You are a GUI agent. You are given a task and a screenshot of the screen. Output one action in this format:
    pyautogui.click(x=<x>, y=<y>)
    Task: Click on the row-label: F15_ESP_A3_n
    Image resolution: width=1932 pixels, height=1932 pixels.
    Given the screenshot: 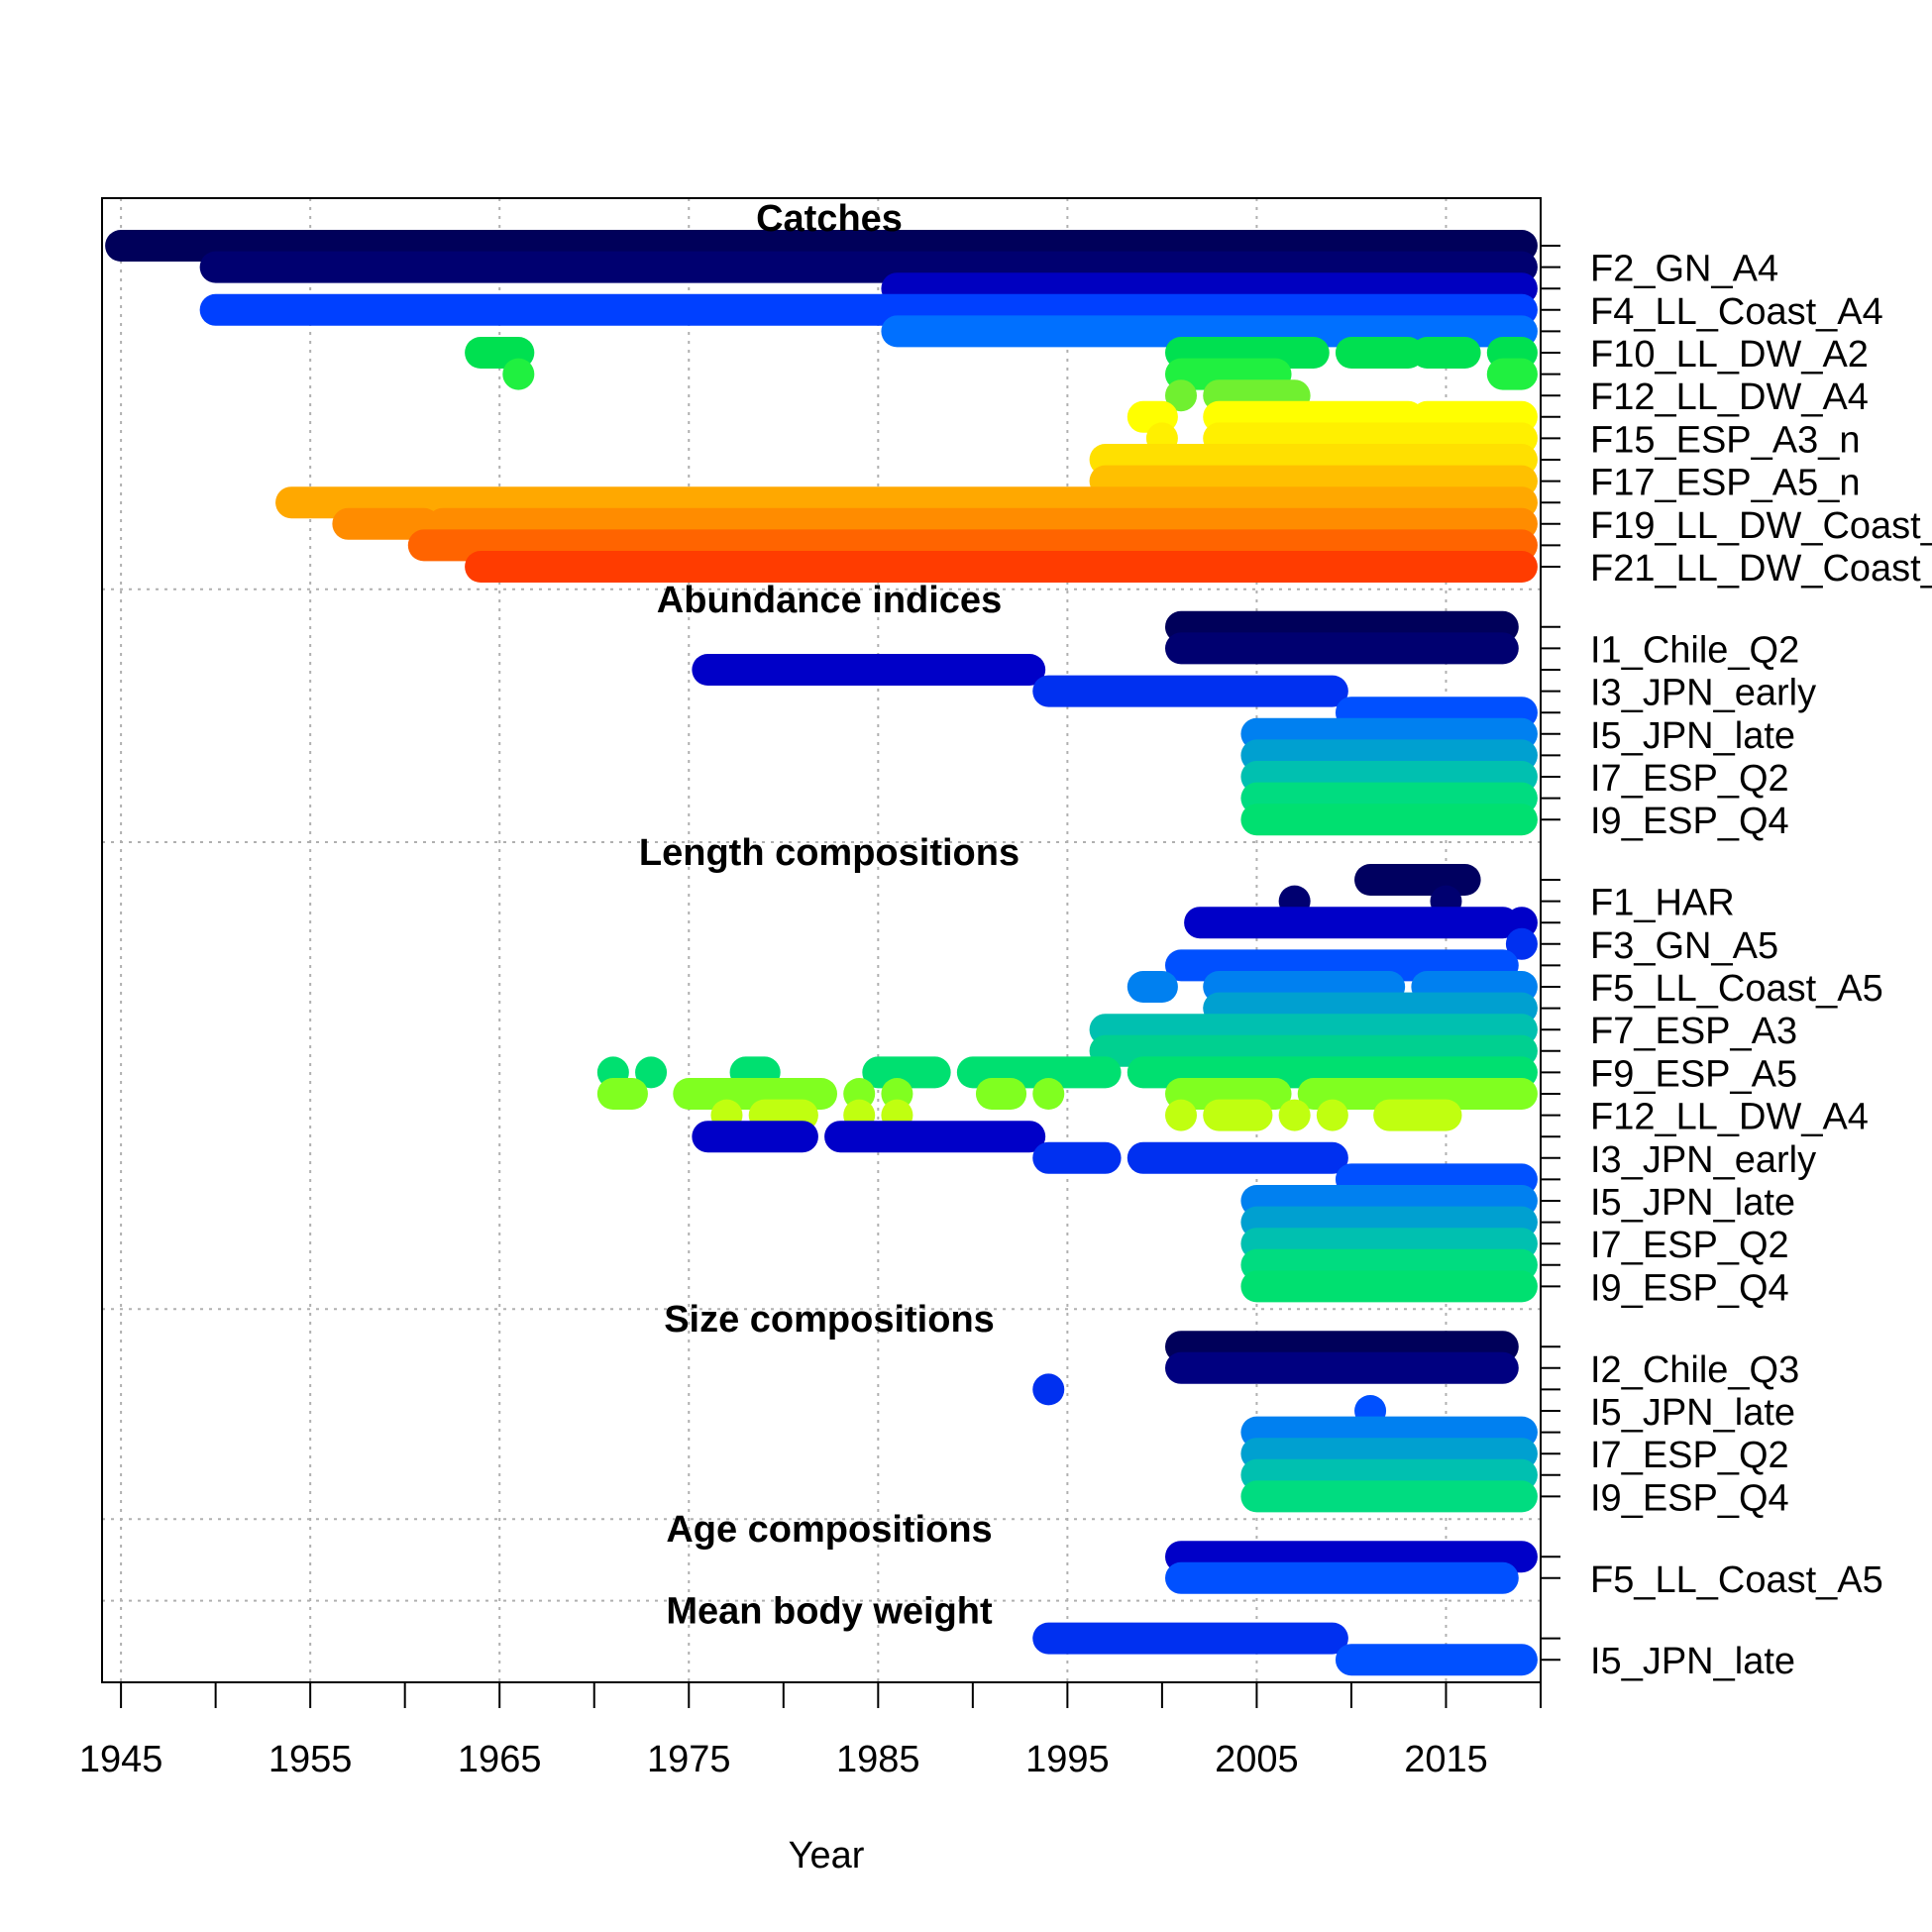 What is the action you would take?
    pyautogui.click(x=1726, y=440)
    